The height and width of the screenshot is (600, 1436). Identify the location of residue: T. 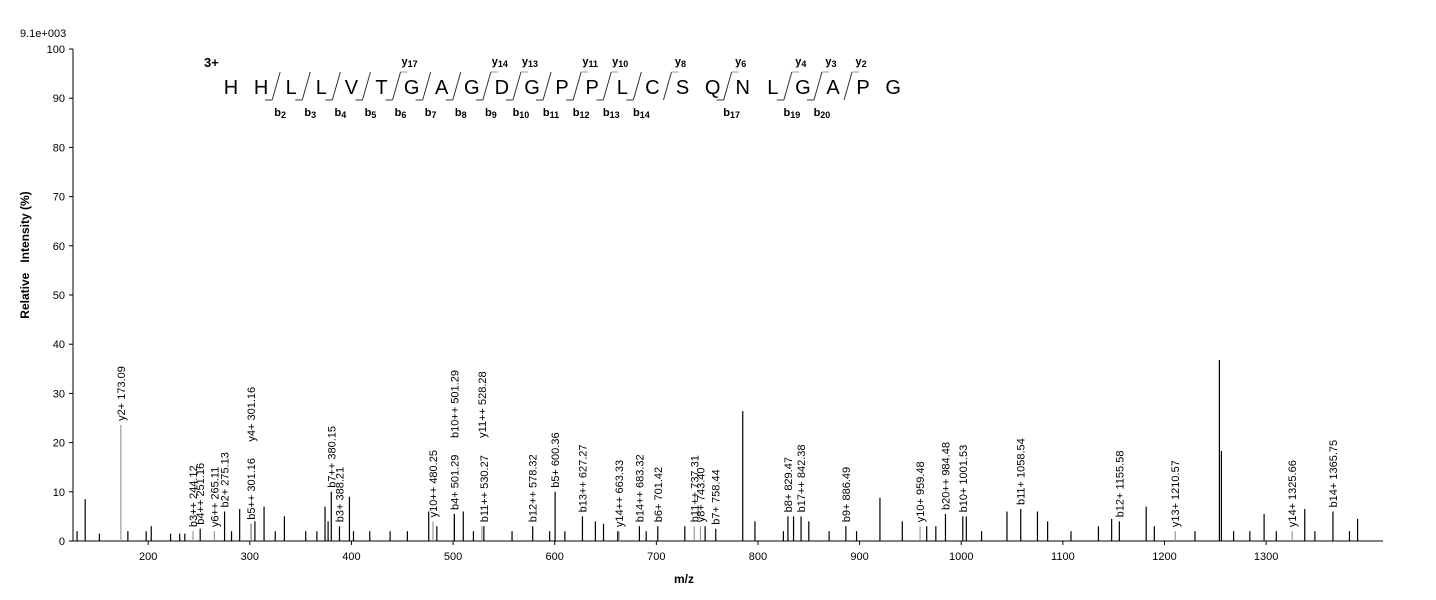
(381, 88).